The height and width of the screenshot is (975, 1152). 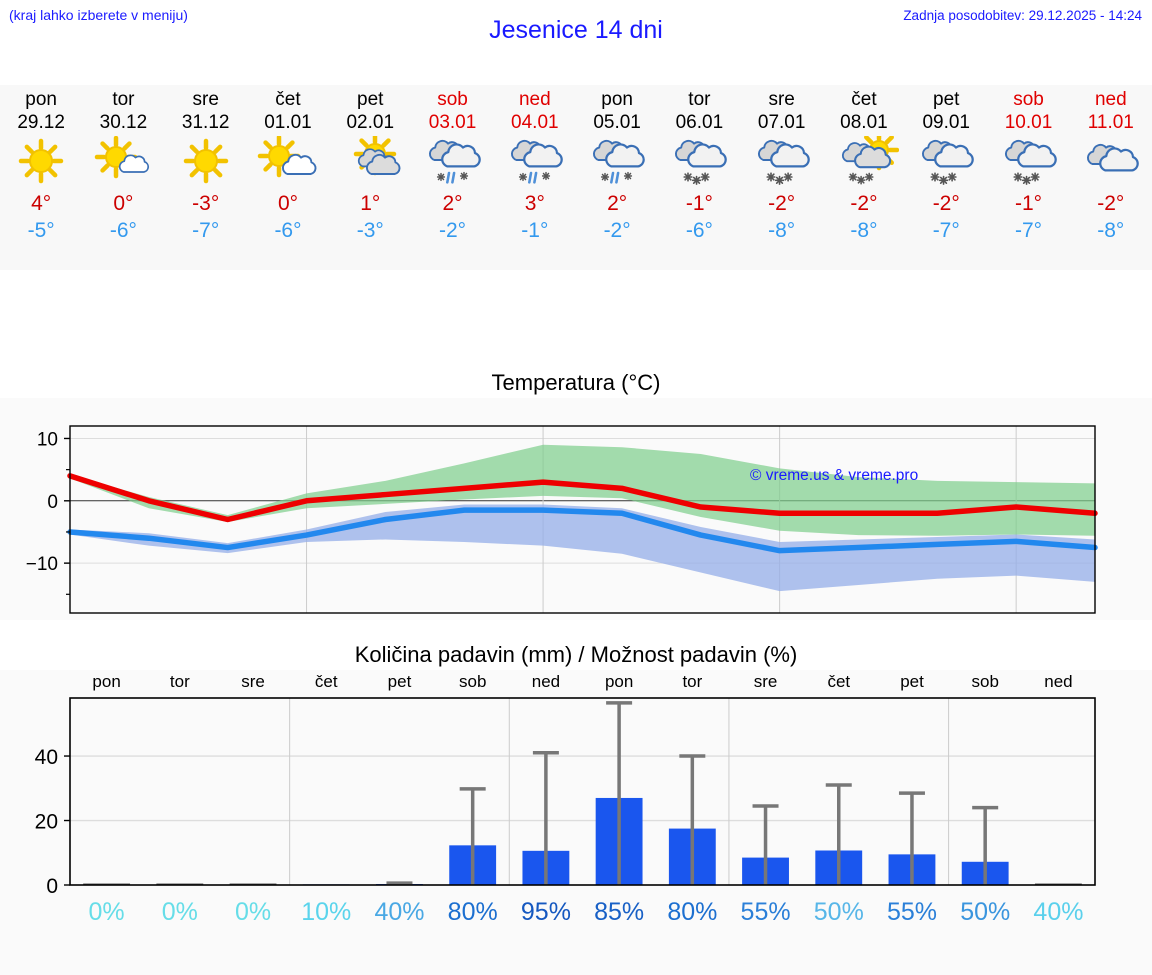 What do you see at coordinates (946, 122) in the screenshot?
I see `day-date: 09.01` at bounding box center [946, 122].